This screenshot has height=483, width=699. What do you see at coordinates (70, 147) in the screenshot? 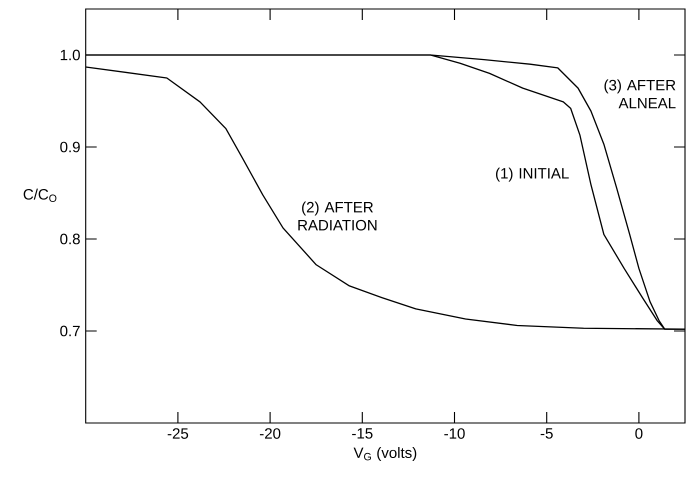
I see `y-tick-label: 0.9` at bounding box center [70, 147].